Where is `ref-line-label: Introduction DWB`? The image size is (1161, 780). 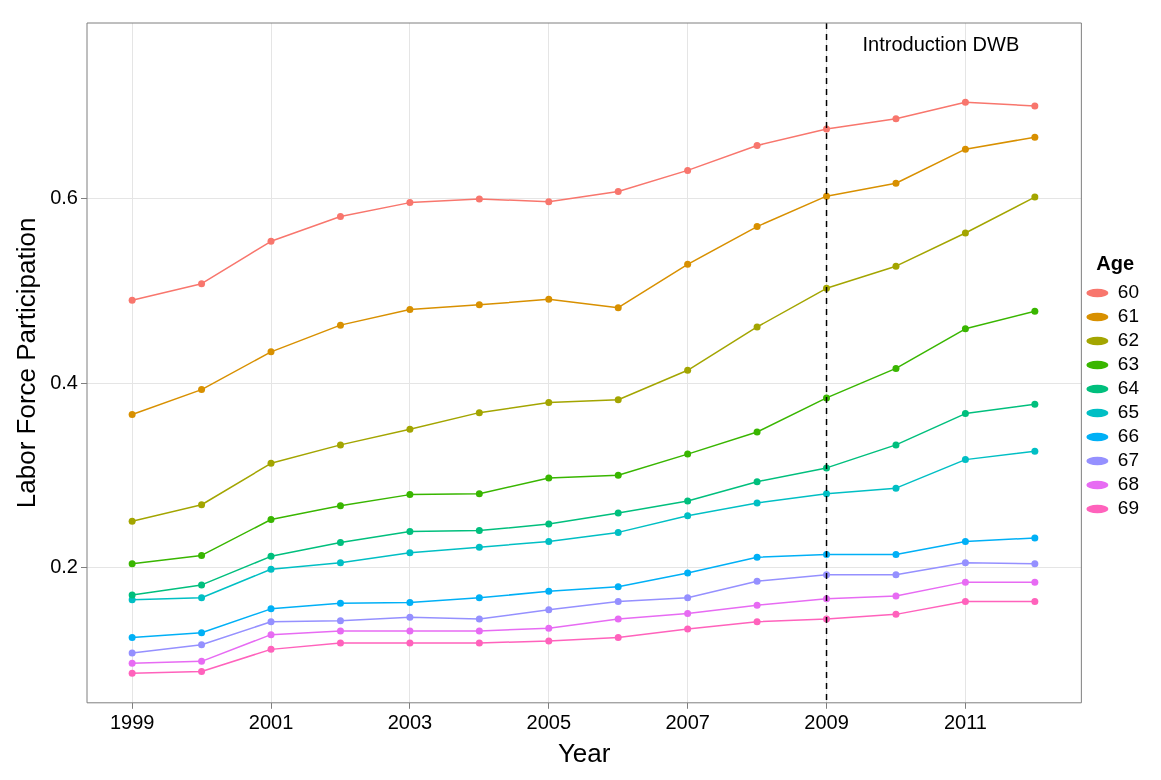
ref-line-label: Introduction DWB is located at coordinates (941, 43).